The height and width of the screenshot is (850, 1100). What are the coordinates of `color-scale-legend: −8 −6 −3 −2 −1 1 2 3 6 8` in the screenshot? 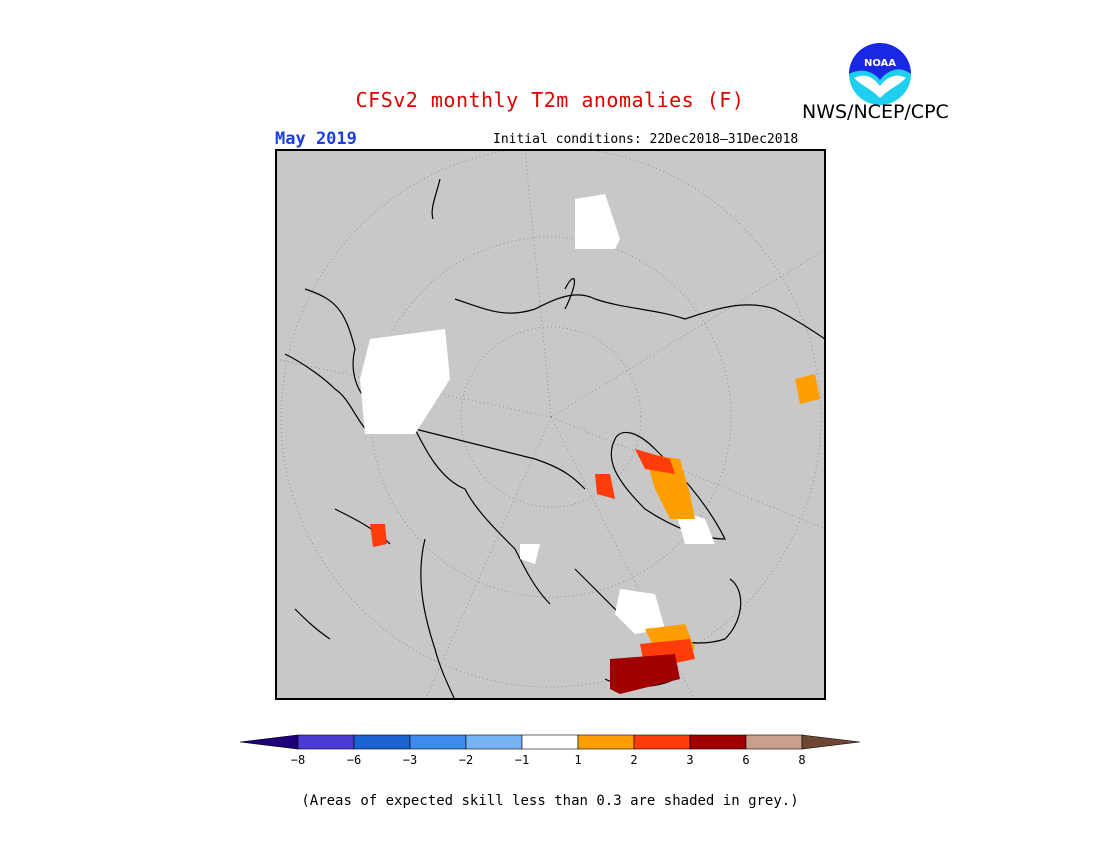 It's located at (550, 750).